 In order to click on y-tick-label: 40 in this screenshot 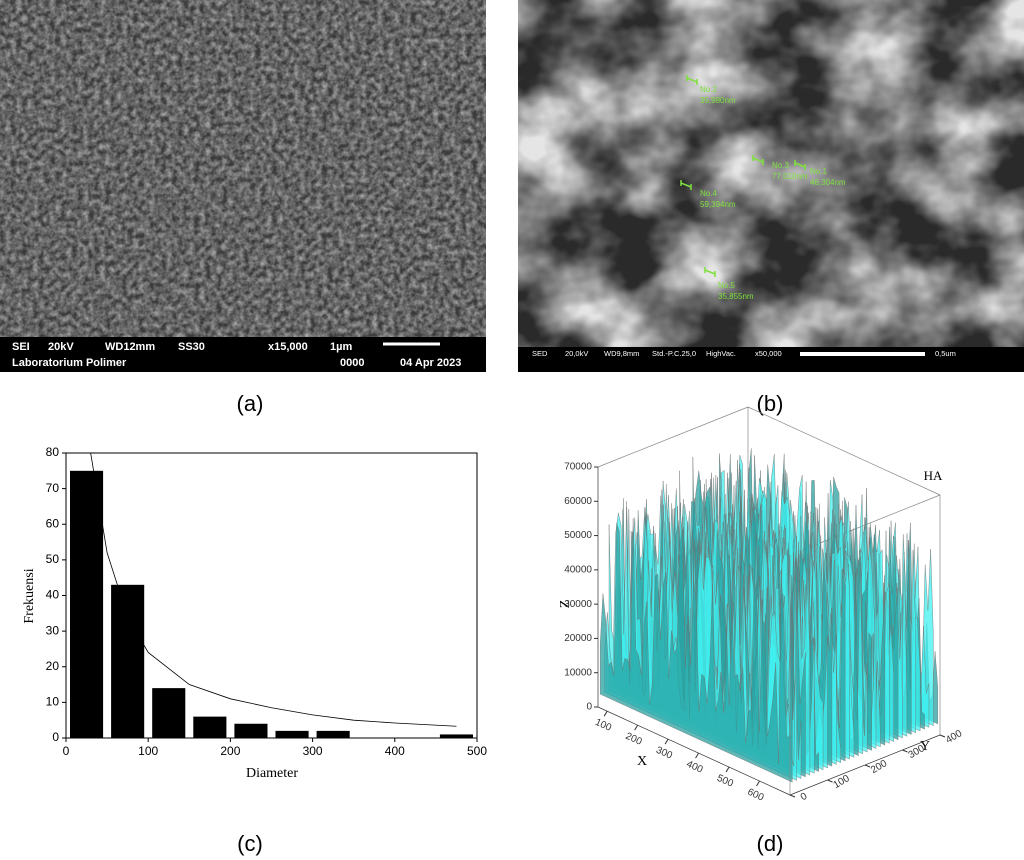, I will do `click(53, 595)`.